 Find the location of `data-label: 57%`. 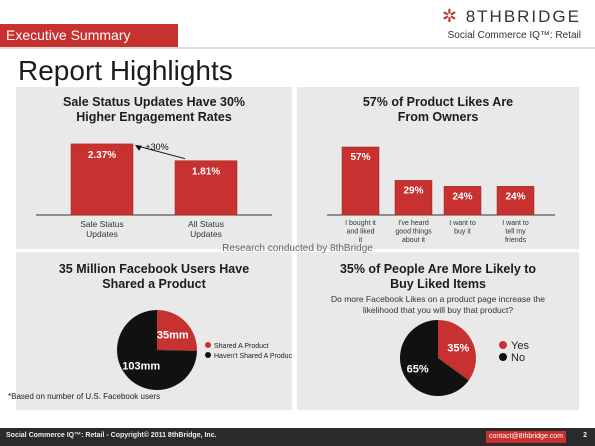

data-label: 57% is located at coordinates (360, 157).